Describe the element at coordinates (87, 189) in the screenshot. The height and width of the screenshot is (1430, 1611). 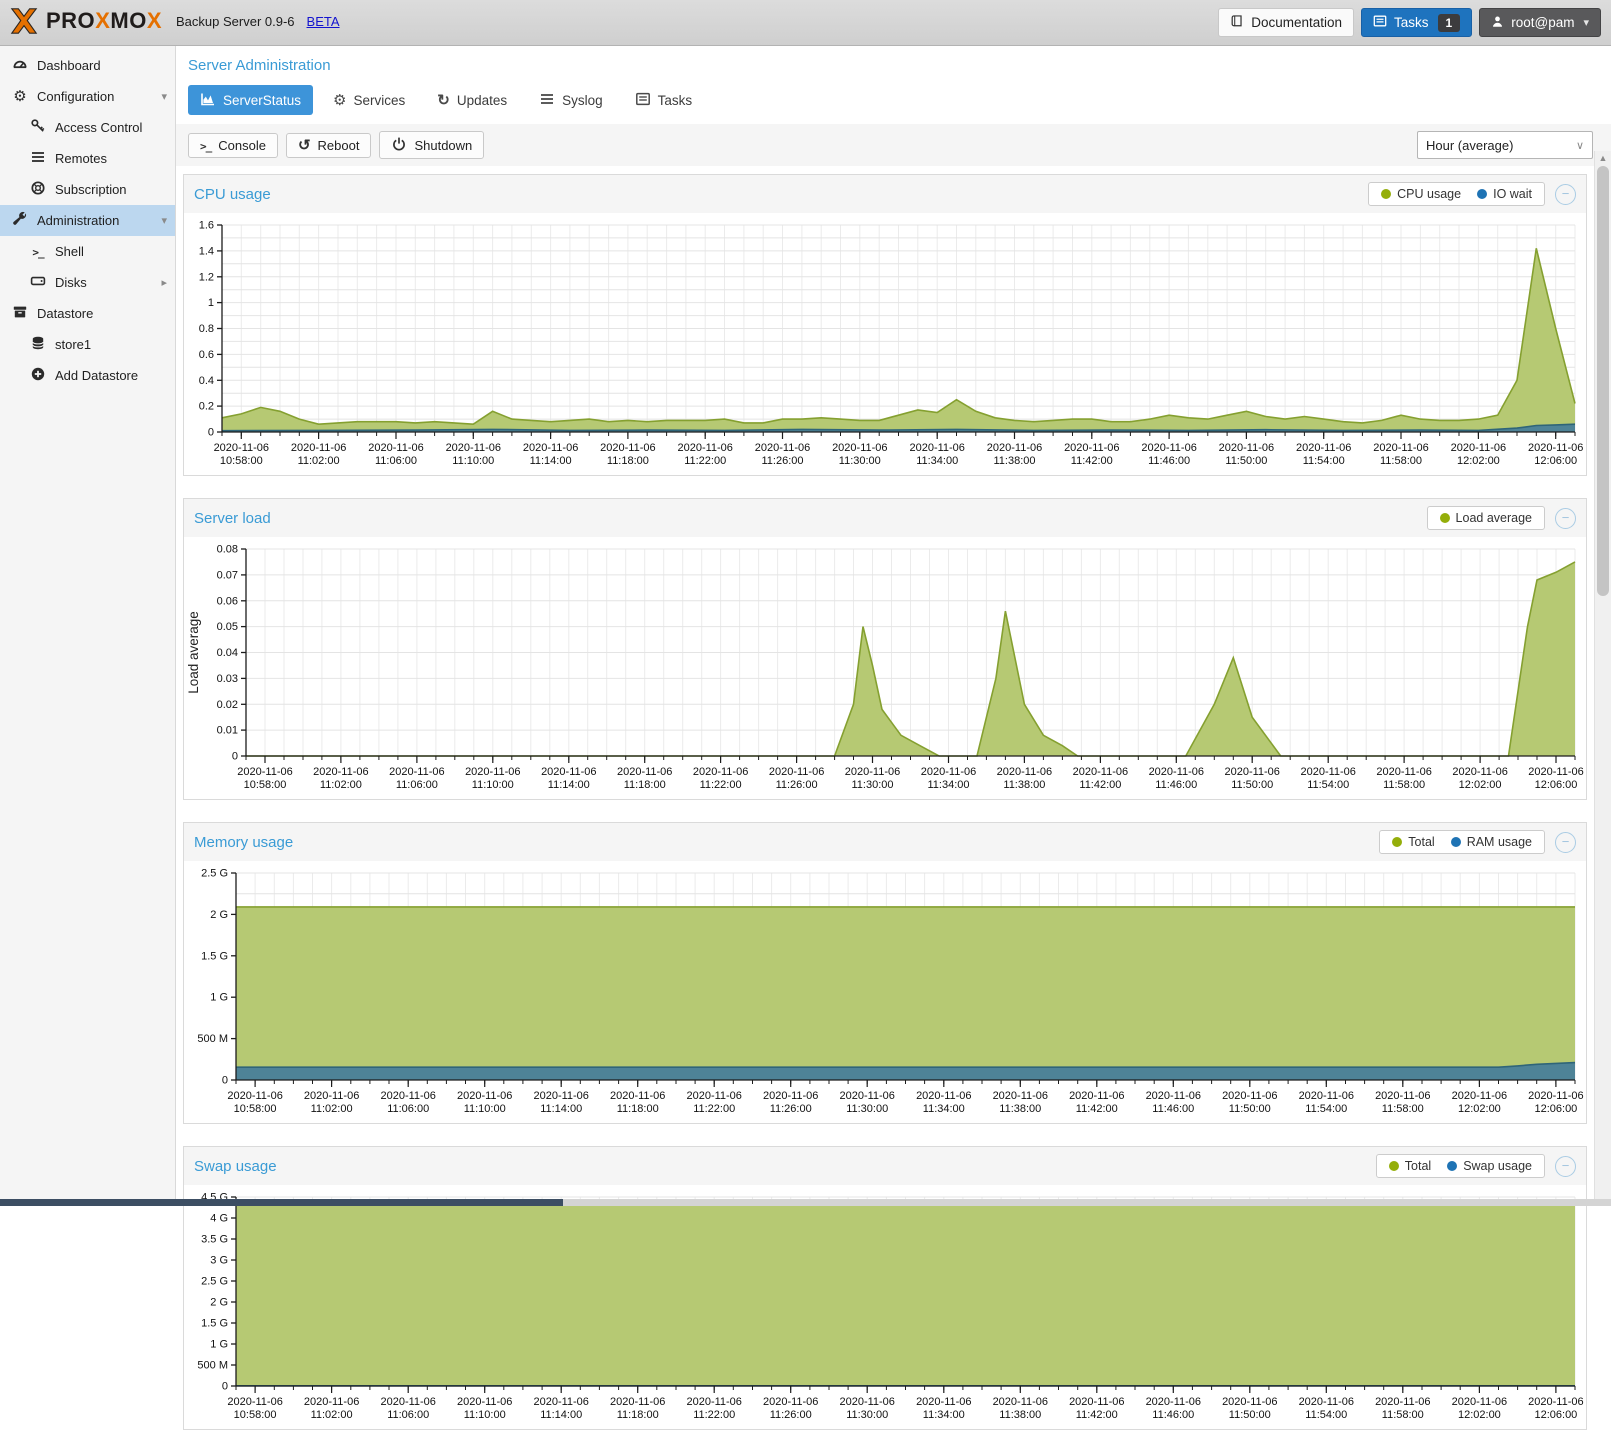
I see `sidebar-item-subscription: Subscription` at that location.